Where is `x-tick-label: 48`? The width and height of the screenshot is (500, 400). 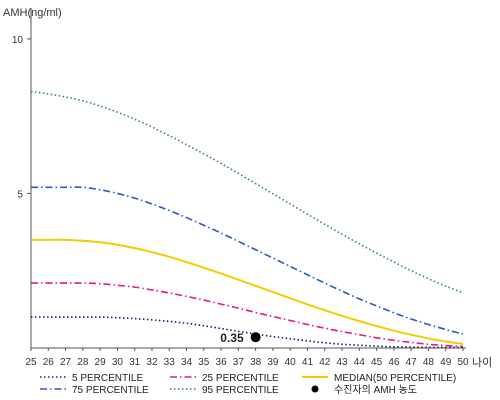 x-tick-label: 48 is located at coordinates (429, 362).